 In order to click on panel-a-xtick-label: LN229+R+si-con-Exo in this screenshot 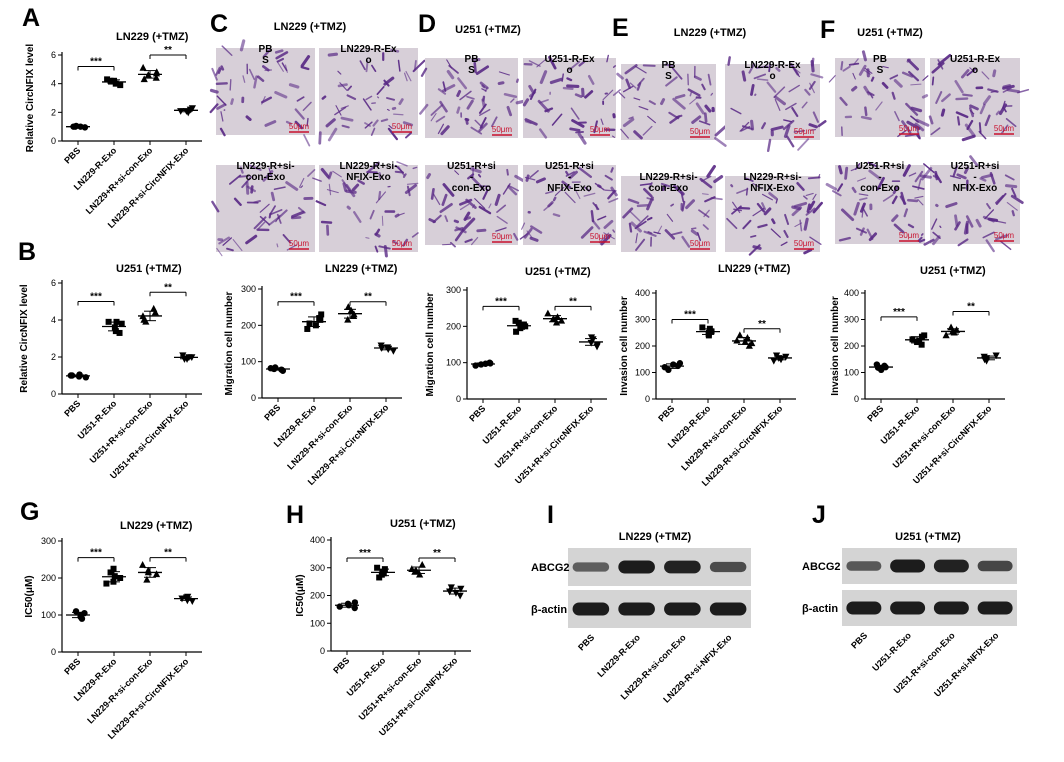, I will do `click(119, 180)`.